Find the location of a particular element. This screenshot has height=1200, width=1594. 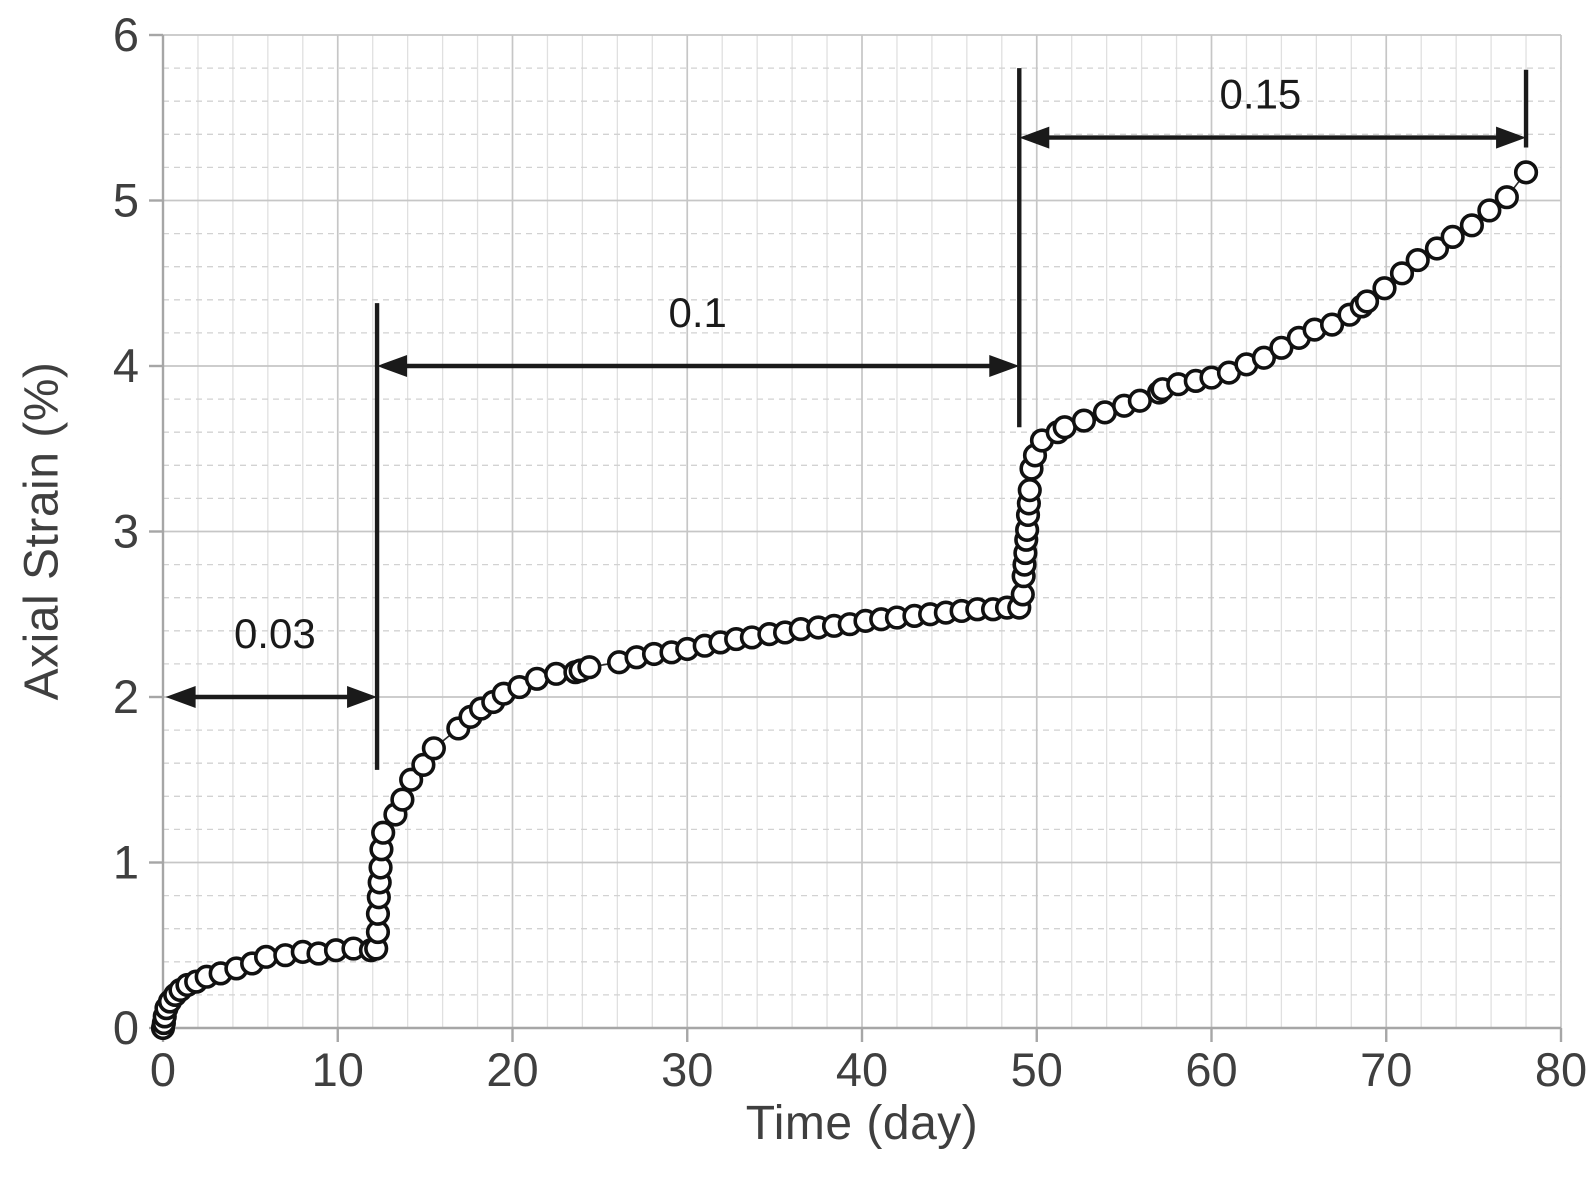

annotation-label: 0.15 is located at coordinates (1261, 94).